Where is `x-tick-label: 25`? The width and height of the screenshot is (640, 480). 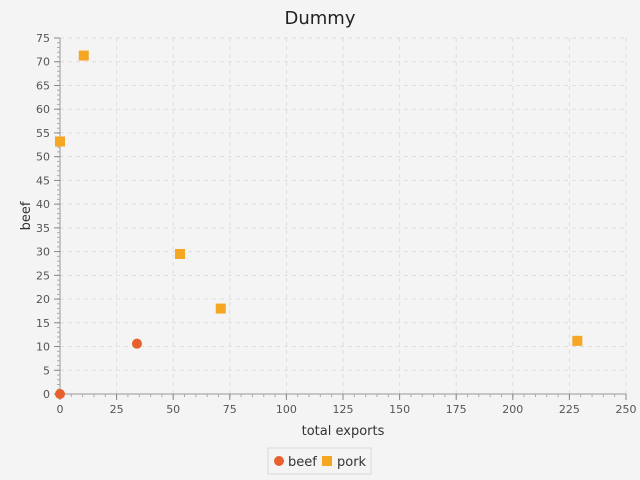 x-tick-label: 25 is located at coordinates (117, 409).